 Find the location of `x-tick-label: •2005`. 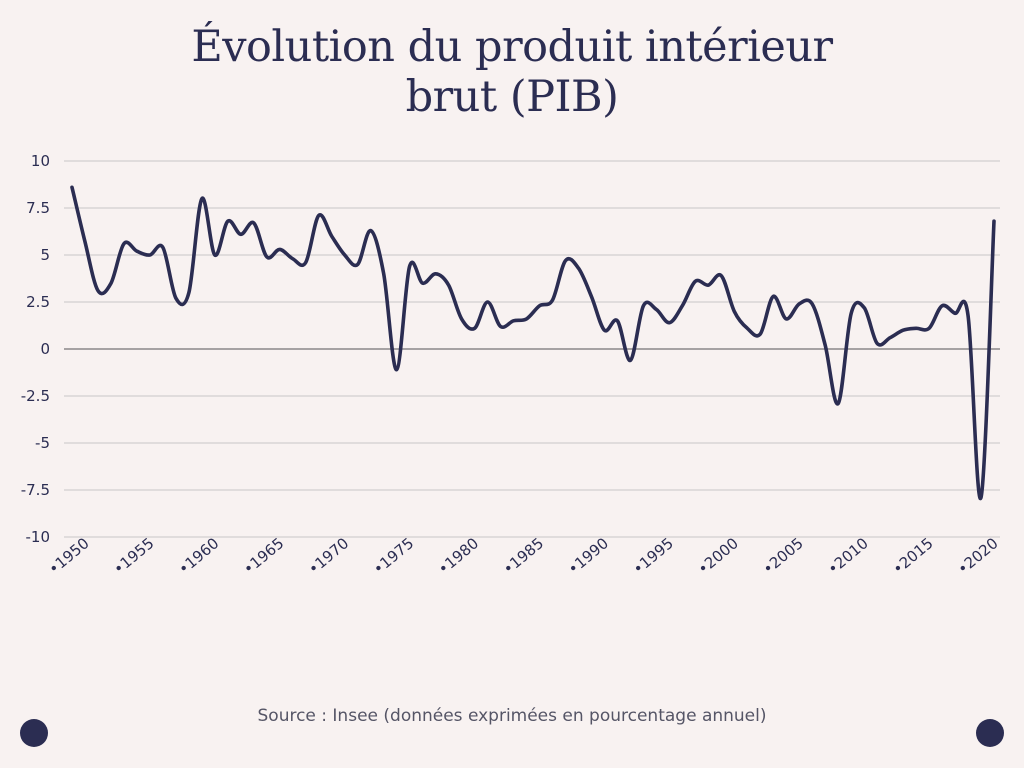

x-tick-label: •2005 is located at coordinates (783, 556).